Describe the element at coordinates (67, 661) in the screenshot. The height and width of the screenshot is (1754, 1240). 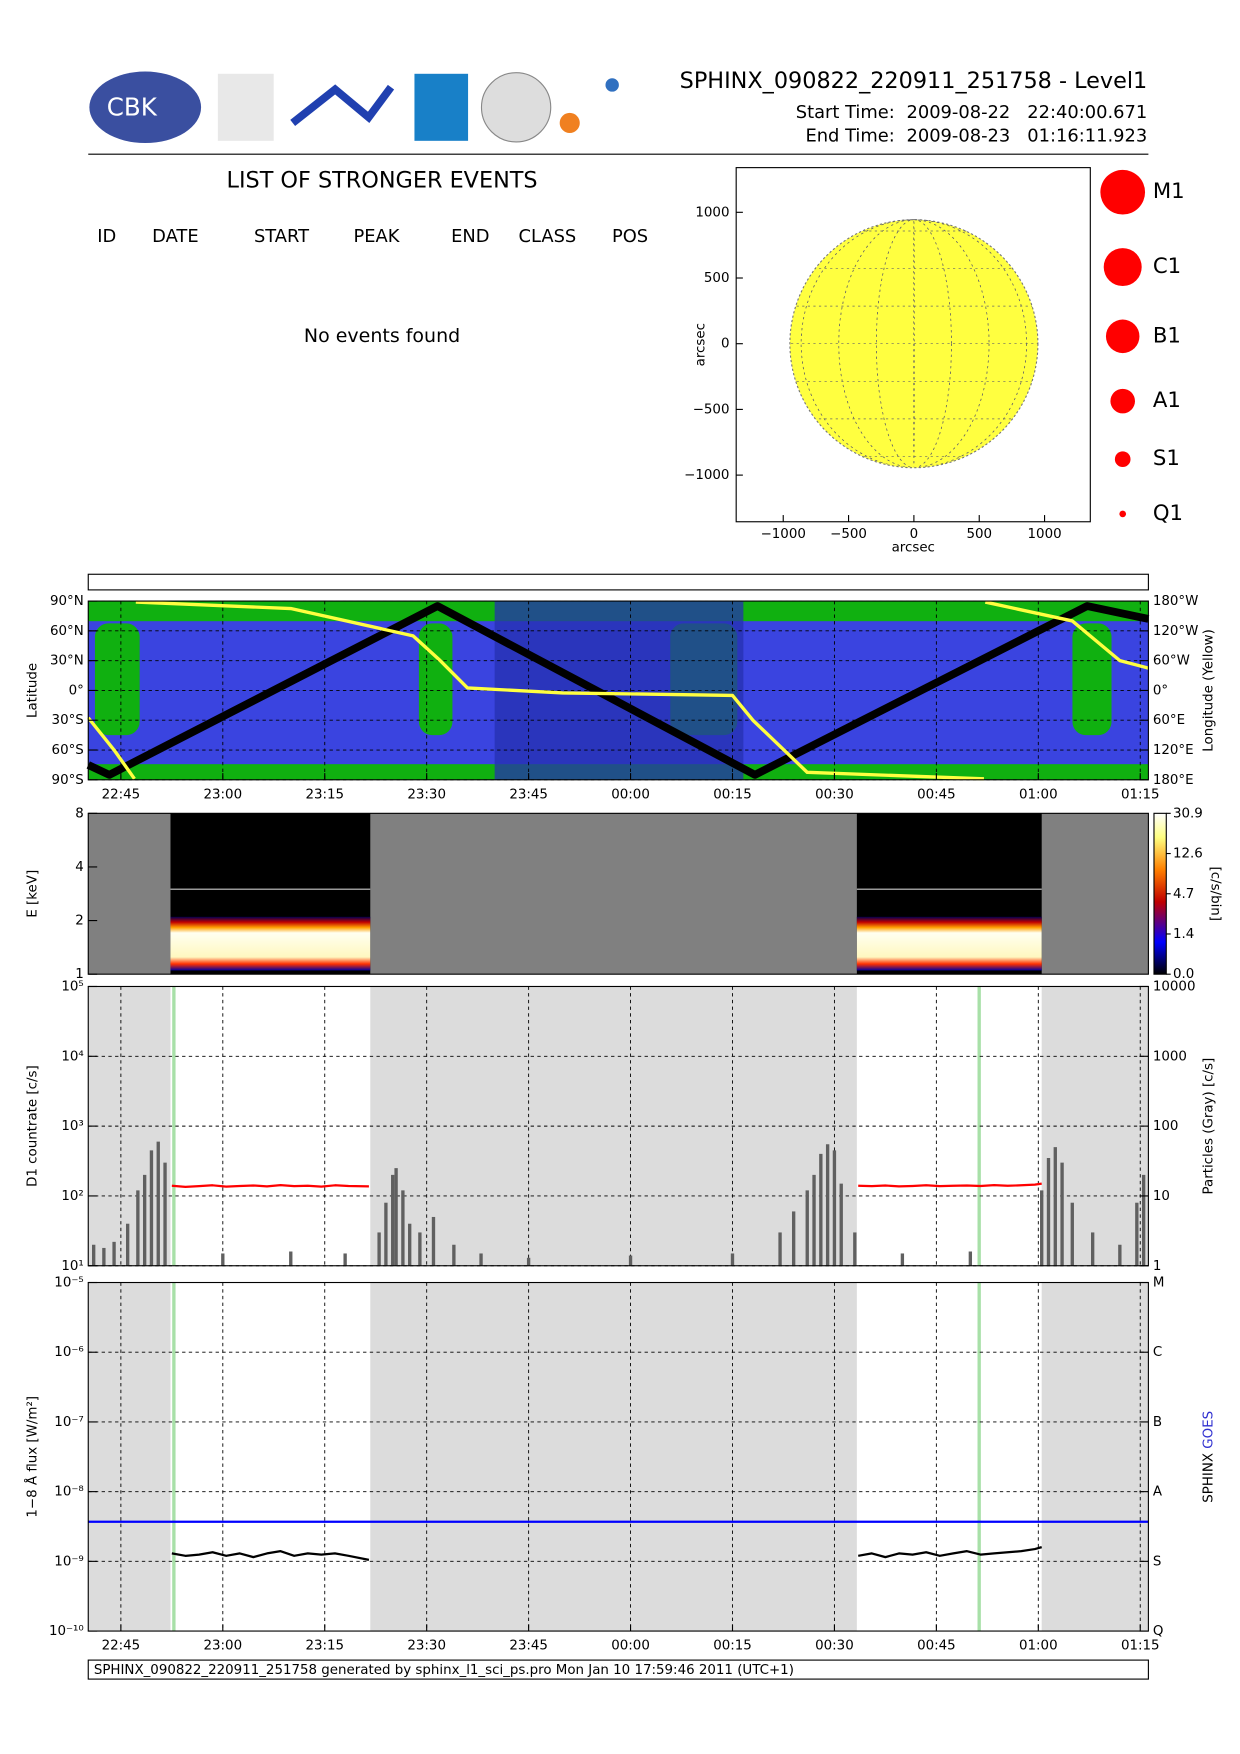
I see `y-tick-label: 30°N` at that location.